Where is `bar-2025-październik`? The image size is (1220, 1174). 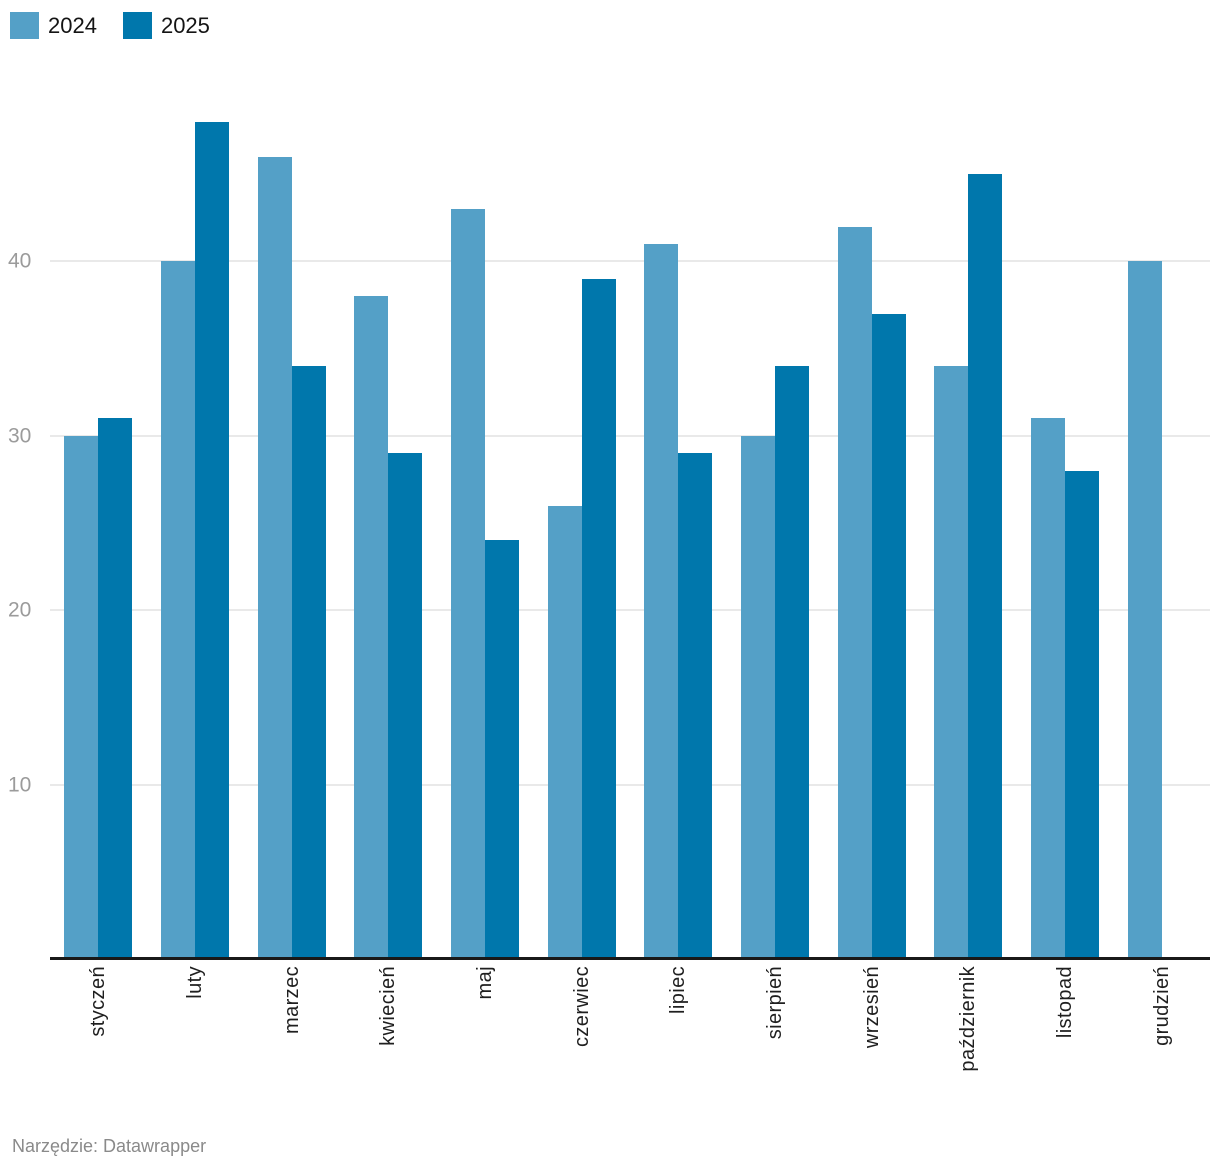 bar-2025-październik is located at coordinates (985, 566).